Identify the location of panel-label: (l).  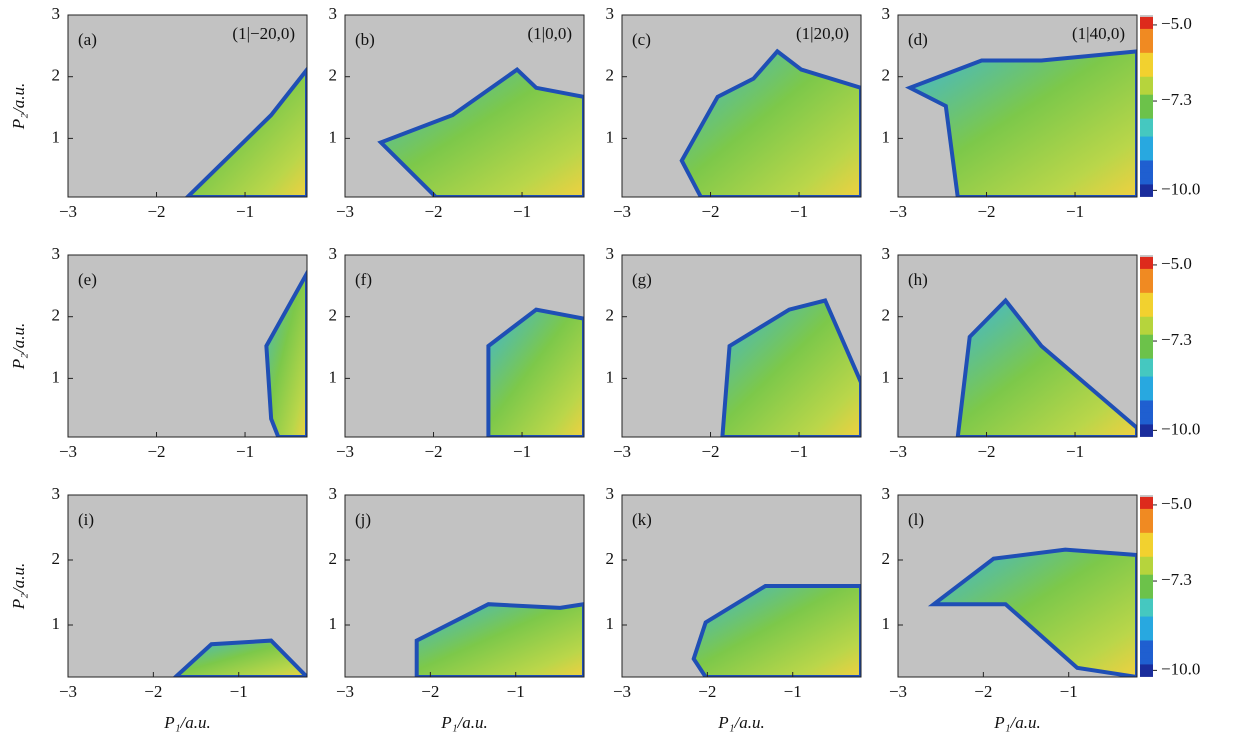
(916, 519).